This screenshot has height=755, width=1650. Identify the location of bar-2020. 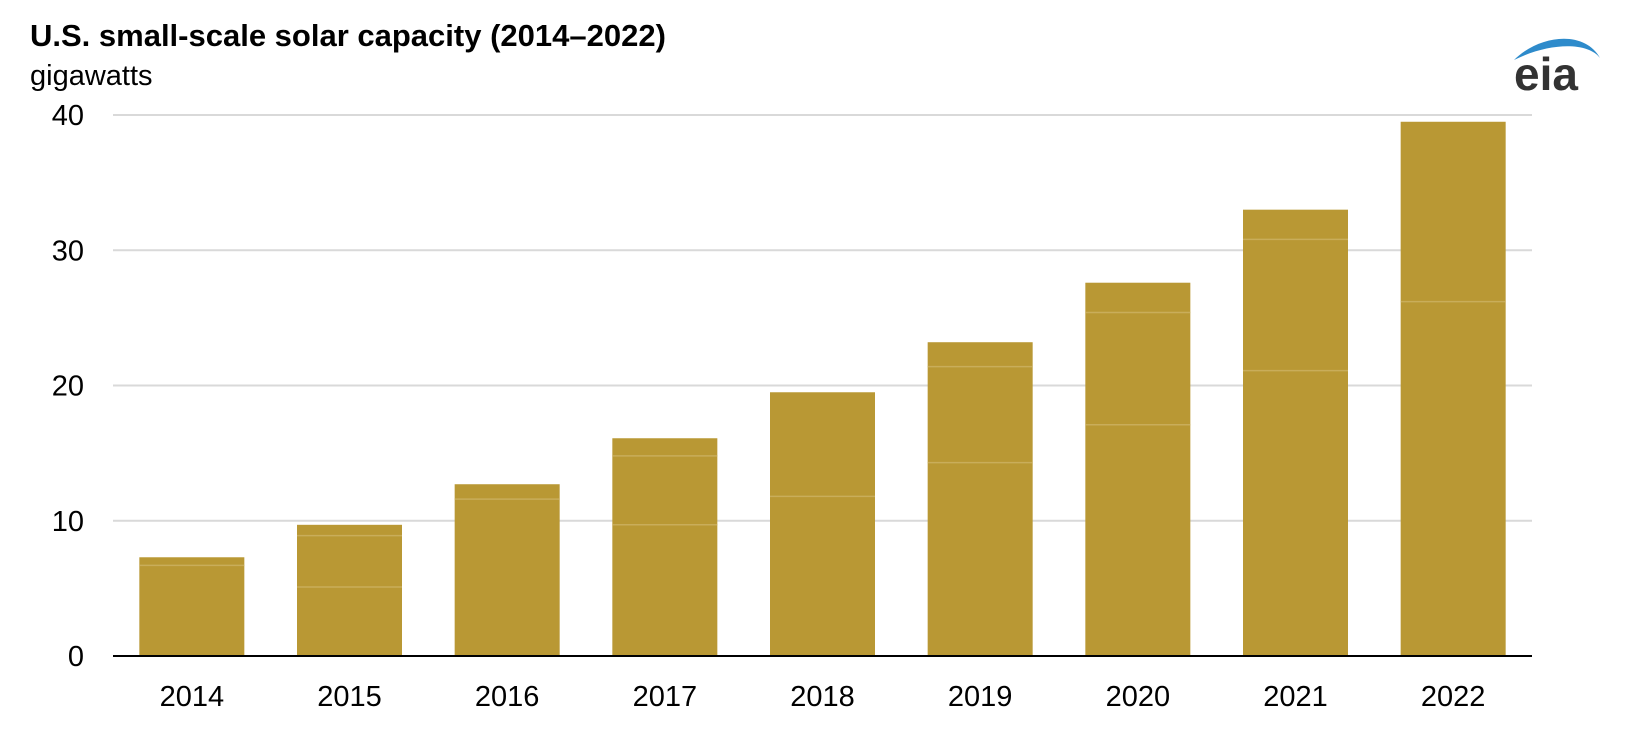
(1138, 469).